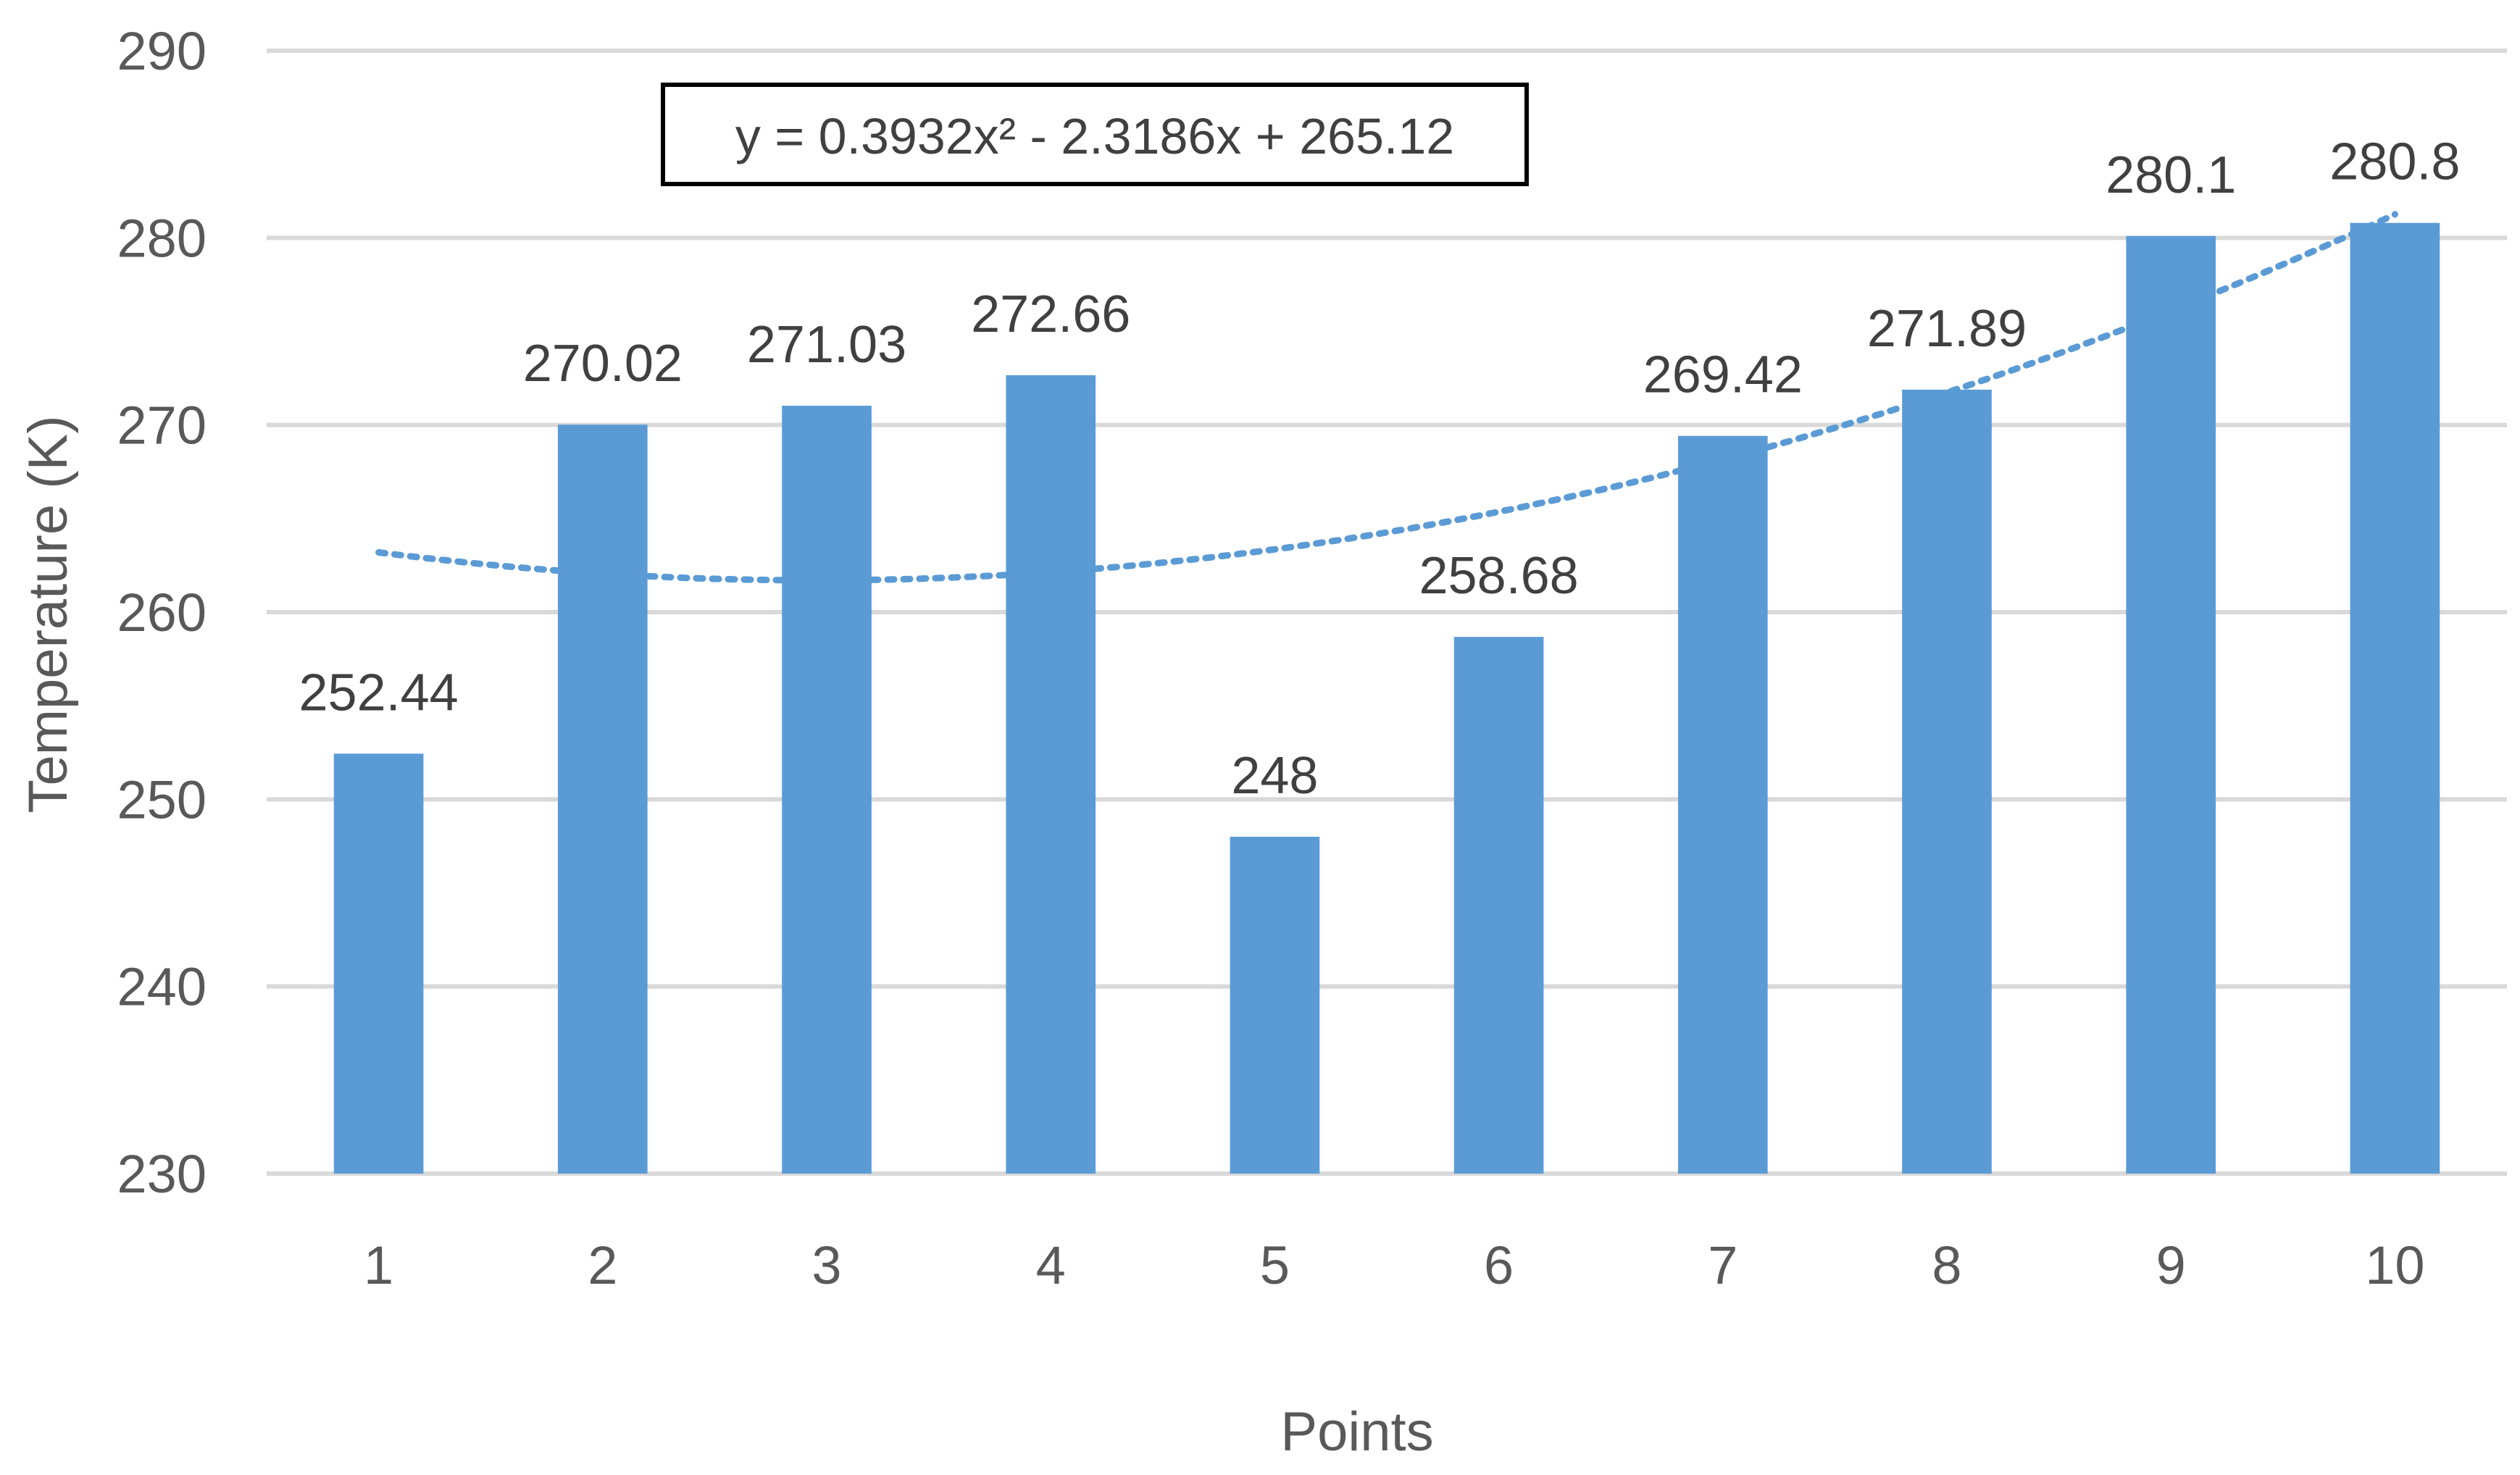 The image size is (2520, 1475). Describe the element at coordinates (378, 1265) in the screenshot. I see `x-tick-label: 1` at that location.